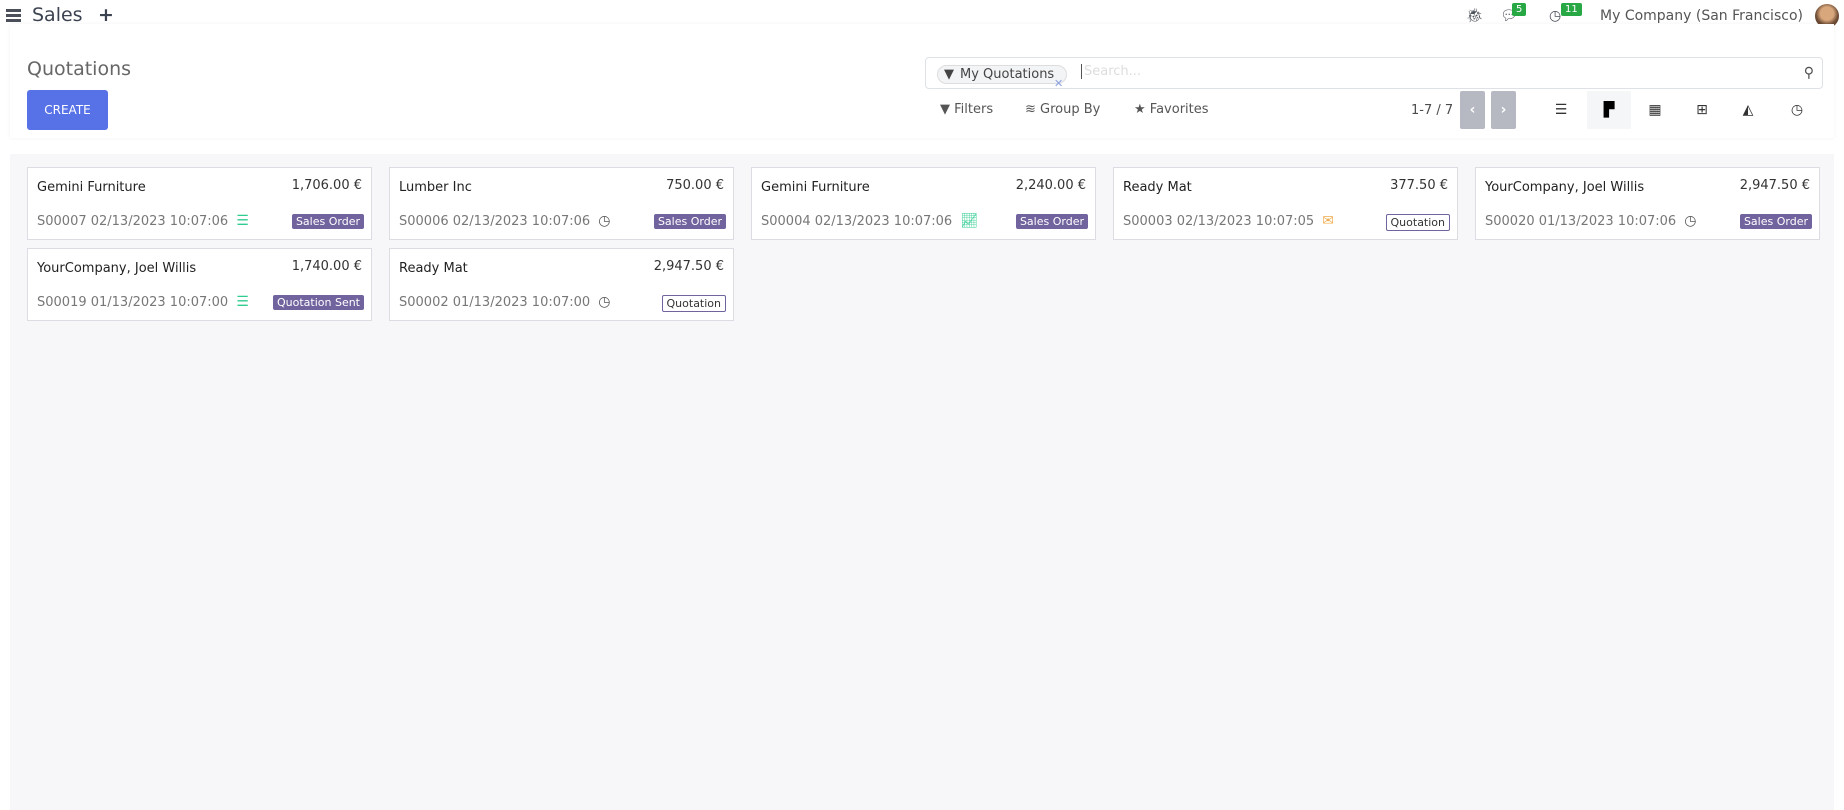 The width and height of the screenshot is (1844, 810). What do you see at coordinates (435, 187) in the screenshot?
I see `customer-name: Lumber Inc` at bounding box center [435, 187].